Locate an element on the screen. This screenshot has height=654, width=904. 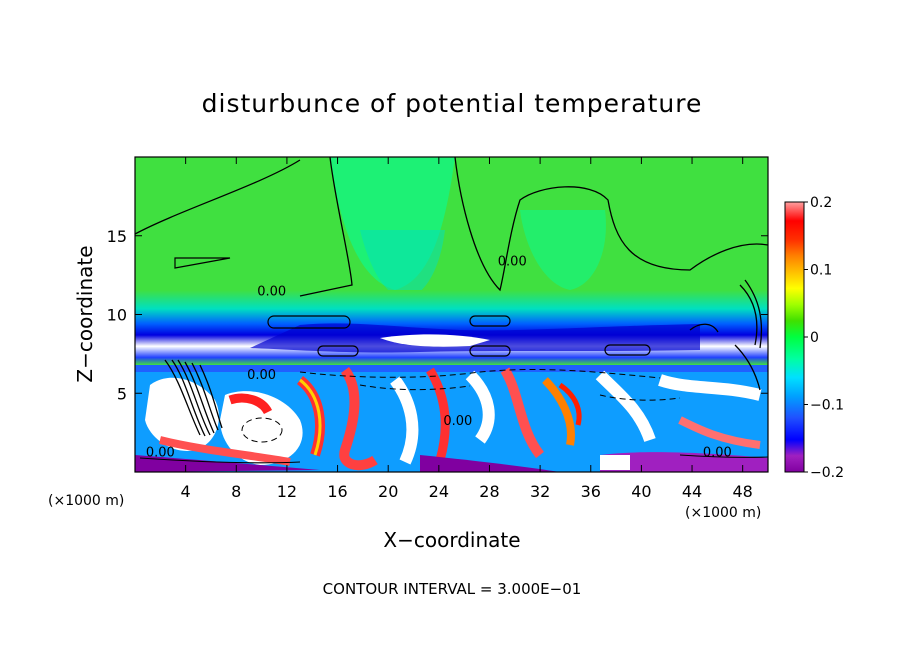
colorbar-tick-label: 0.1 is located at coordinates (821, 271).